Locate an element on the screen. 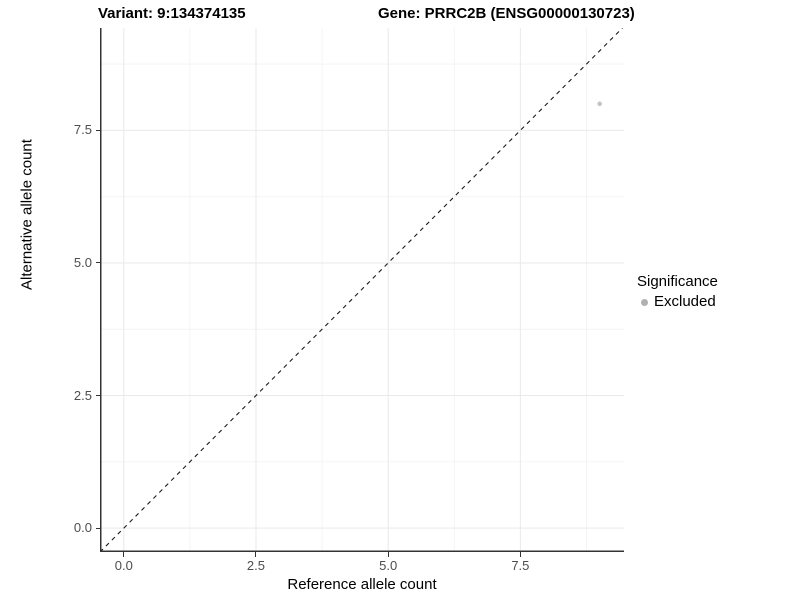  y-tick-label: 7.5 is located at coordinates (82, 130).